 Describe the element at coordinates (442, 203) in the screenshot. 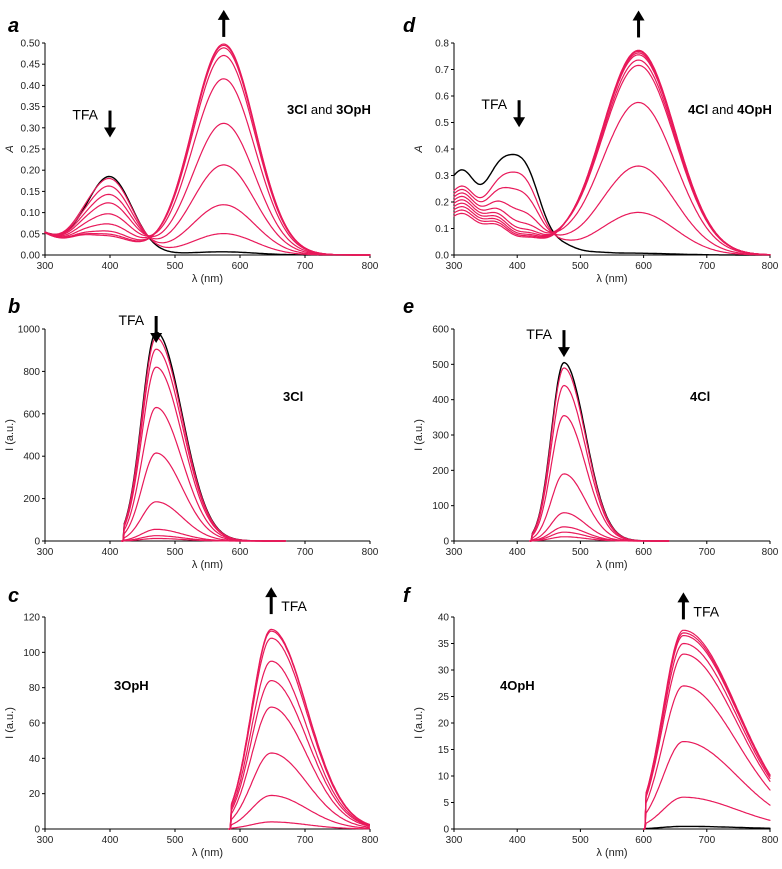

I see `y-tick-label: 0.2` at that location.